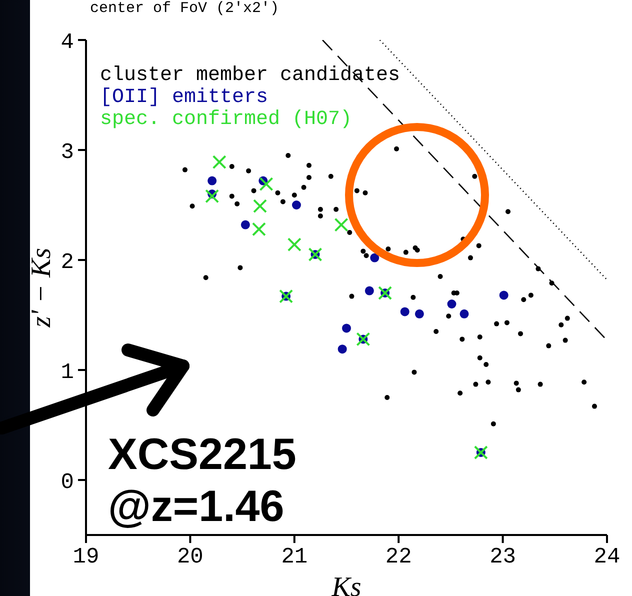 This screenshot has height=596, width=632. What do you see at coordinates (41, 288) in the screenshot?
I see `y-axis-title: z' − Ks` at bounding box center [41, 288].